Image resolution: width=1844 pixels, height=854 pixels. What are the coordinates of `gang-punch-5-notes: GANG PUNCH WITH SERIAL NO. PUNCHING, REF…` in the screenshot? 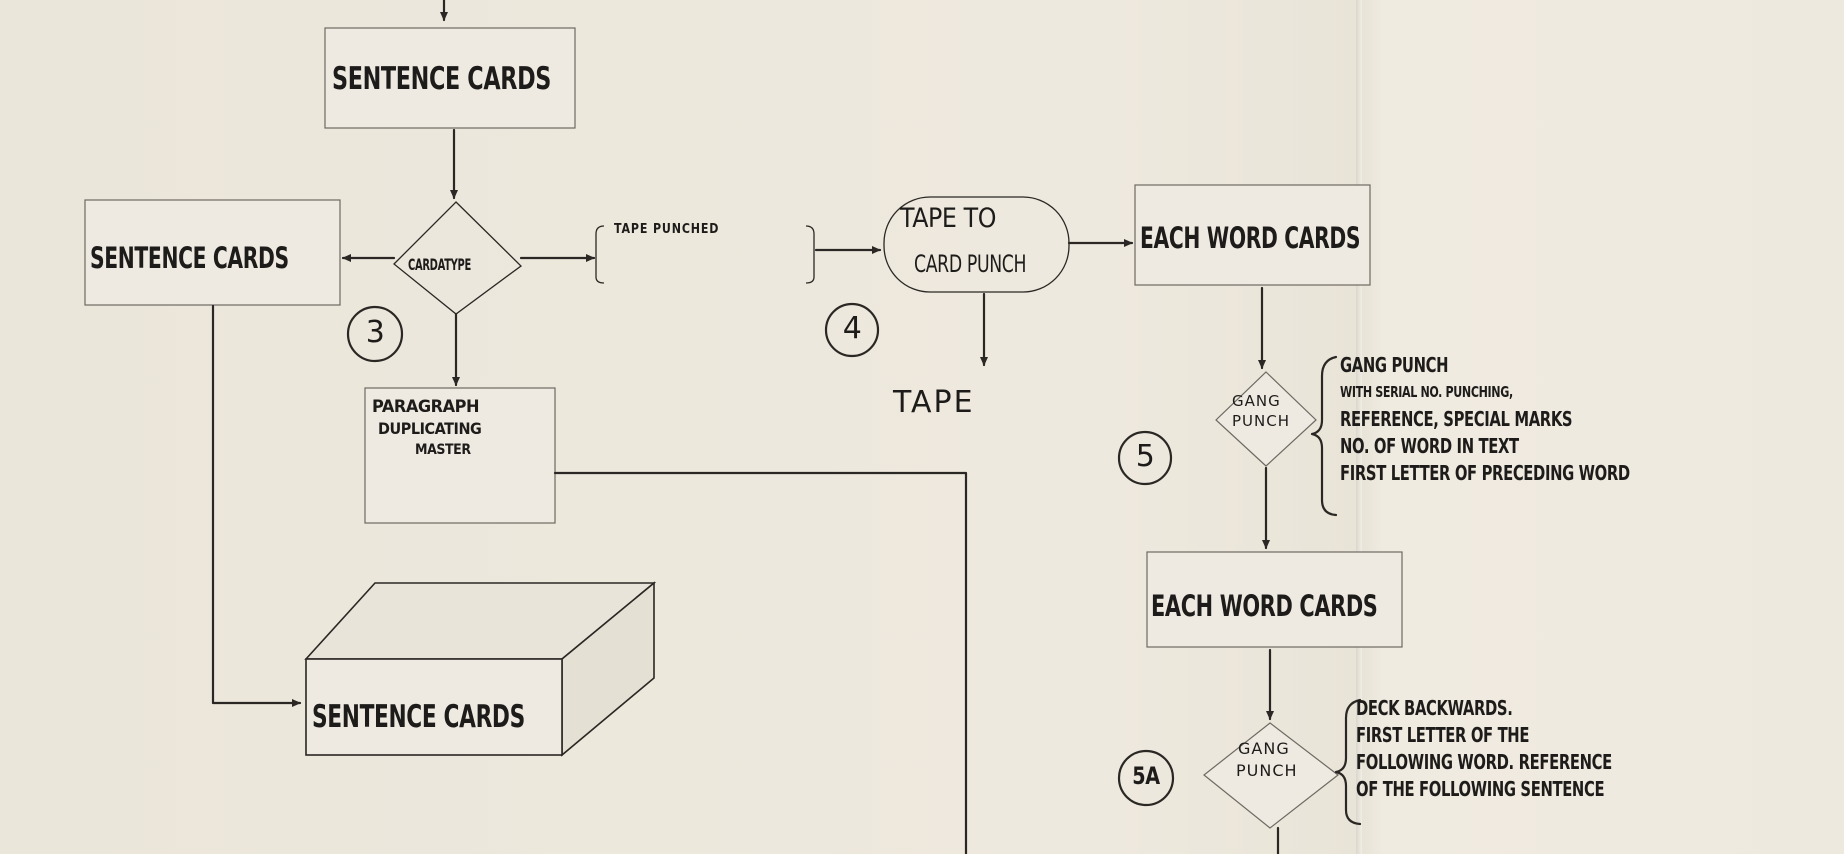 It's located at (1485, 419).